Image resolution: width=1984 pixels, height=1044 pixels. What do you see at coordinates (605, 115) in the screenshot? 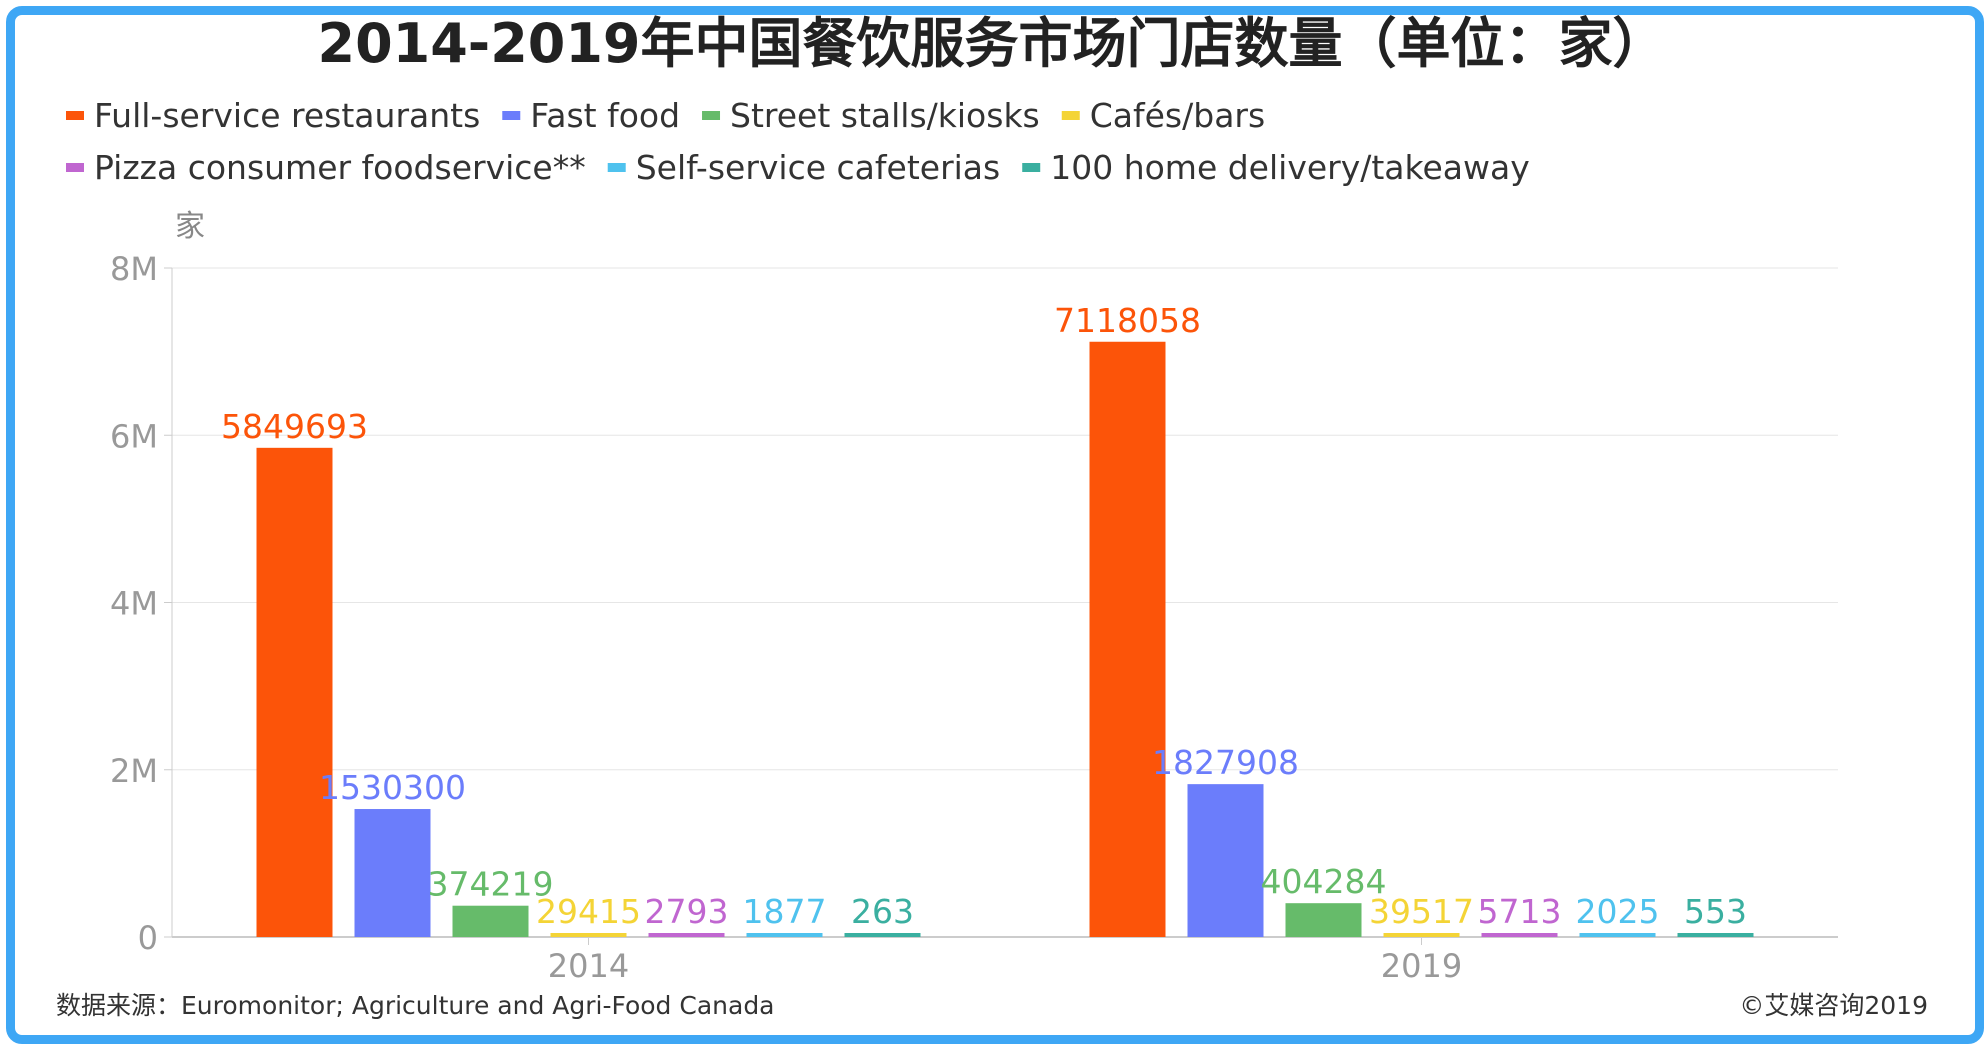
I see `legend-label-fast-food: Fast food` at bounding box center [605, 115].